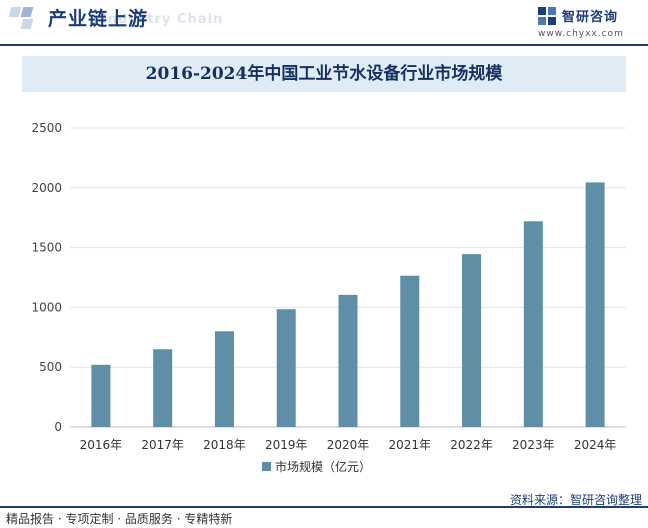 Image resolution: width=648 pixels, height=528 pixels. What do you see at coordinates (266, 466) in the screenshot?
I see `legend-swatch` at bounding box center [266, 466].